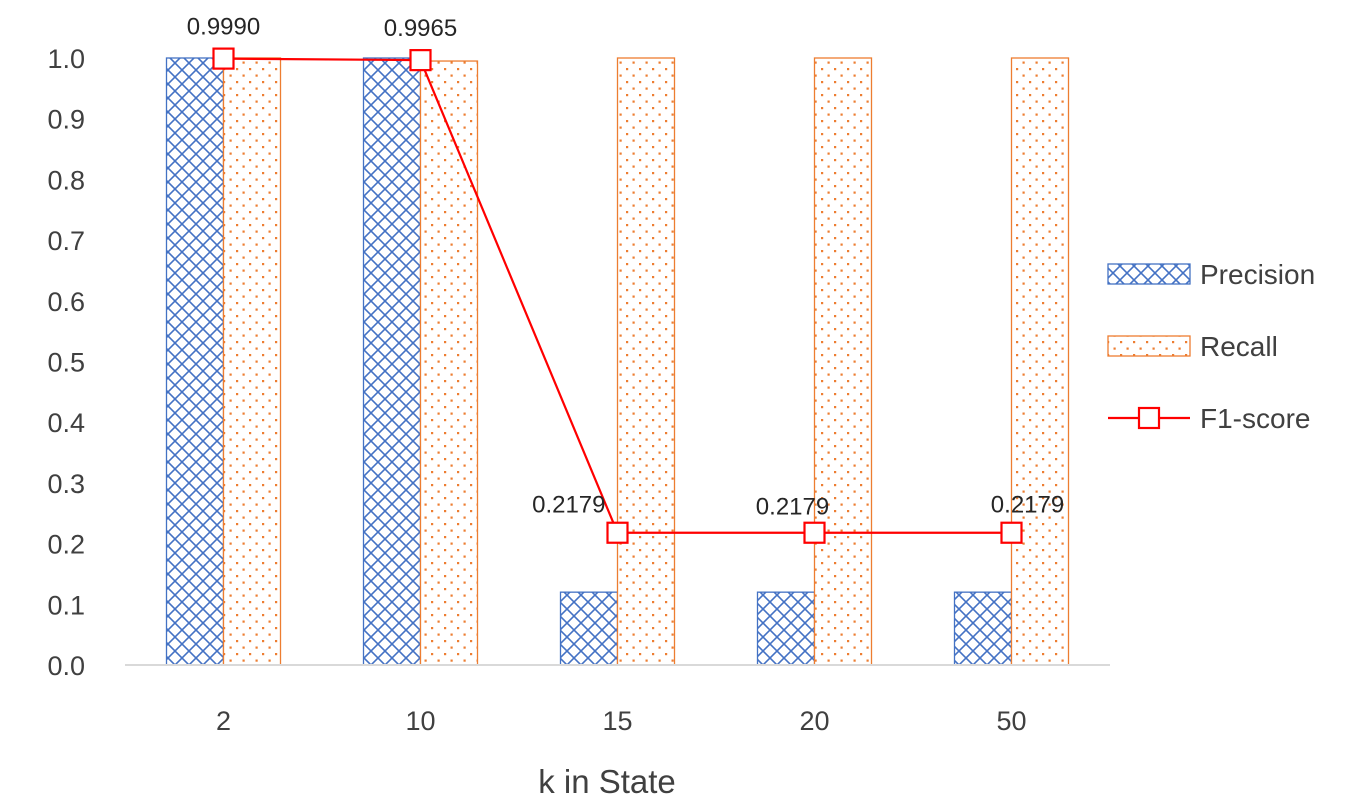 Image resolution: width=1355 pixels, height=806 pixels. I want to click on x-axis-ticks: 2 10 15 20 50, so click(621, 721).